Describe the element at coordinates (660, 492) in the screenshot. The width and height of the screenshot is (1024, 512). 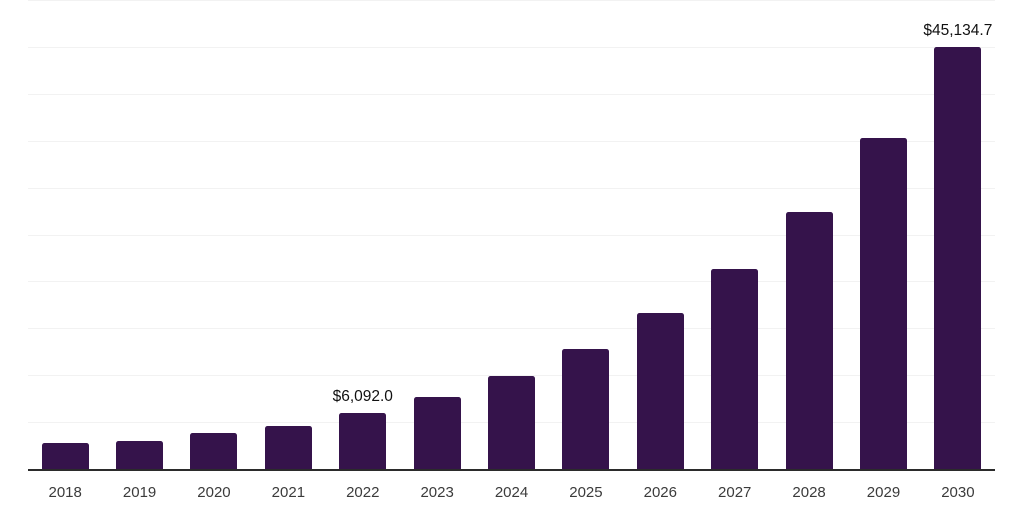
I see `tick-label-2026: 2026` at that location.